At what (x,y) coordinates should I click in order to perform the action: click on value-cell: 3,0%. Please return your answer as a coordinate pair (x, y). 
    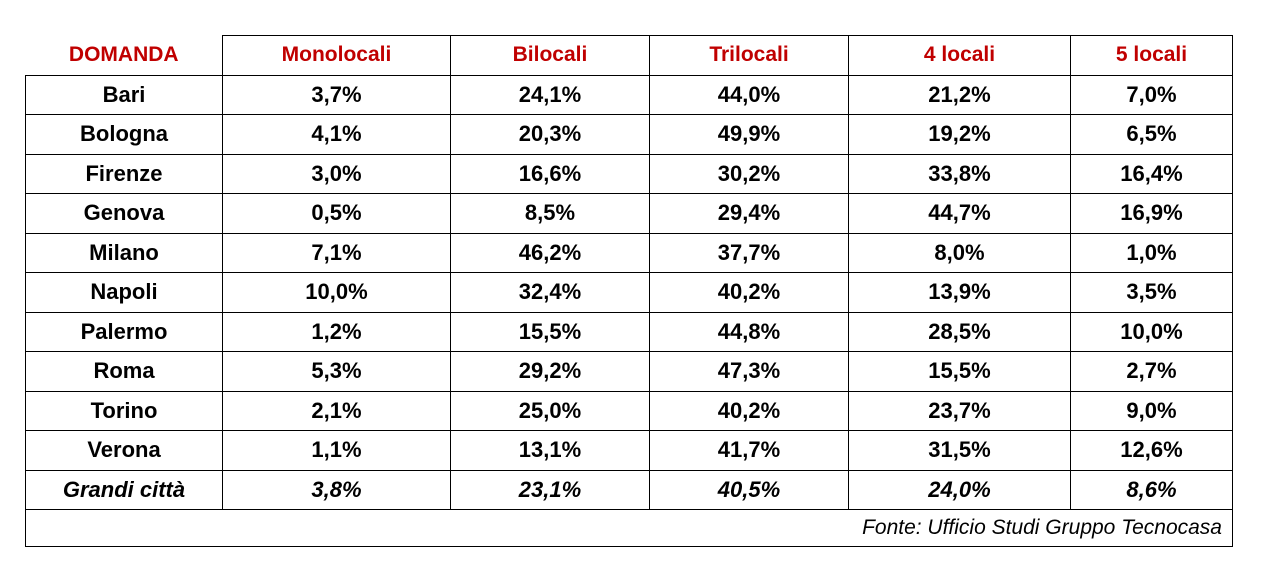
    Looking at the image, I should click on (336, 173).